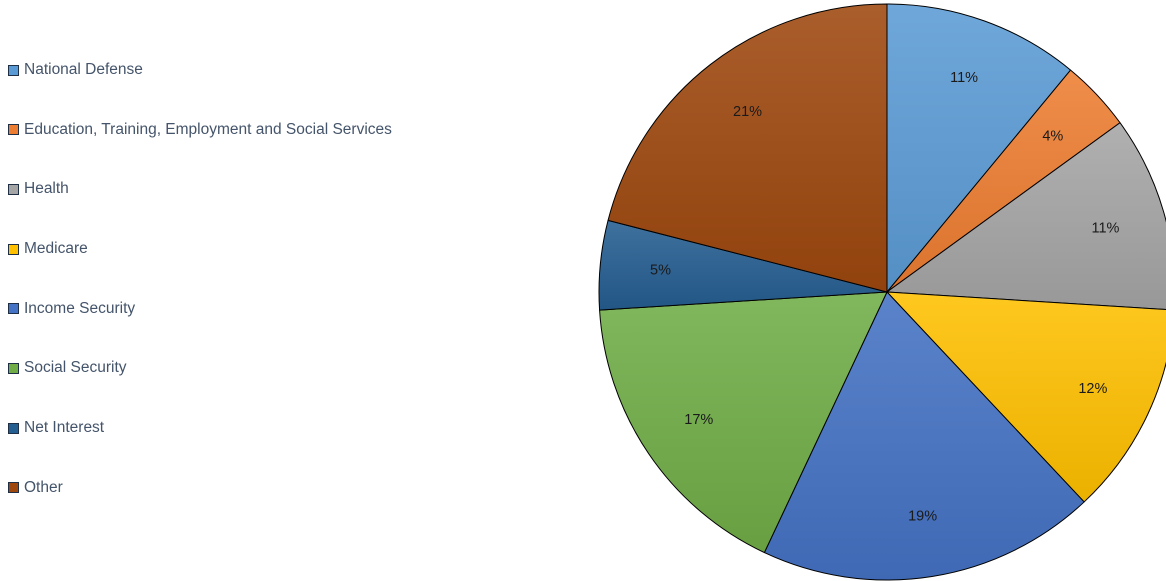 This screenshot has width=1166, height=581. Describe the element at coordinates (64, 428) in the screenshot. I see `legend-label: Net Interest` at that location.